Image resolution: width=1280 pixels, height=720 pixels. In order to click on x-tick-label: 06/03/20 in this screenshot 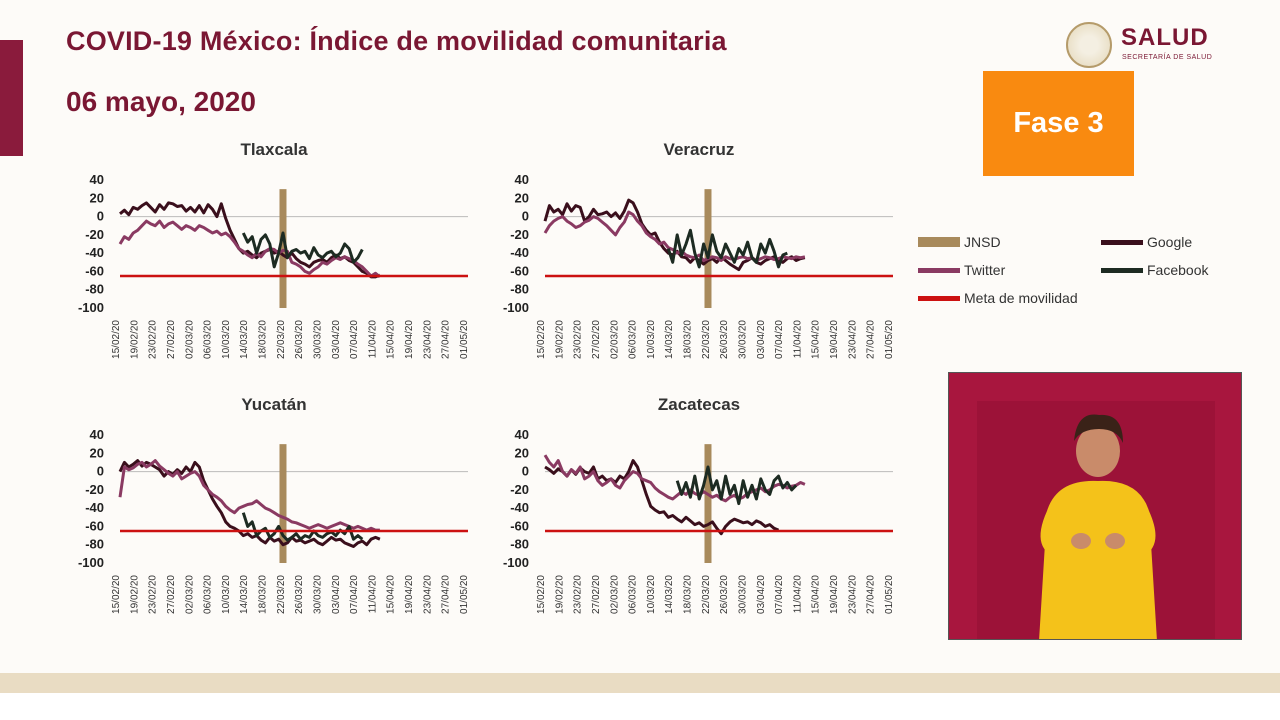, I will do `click(208, 594)`.